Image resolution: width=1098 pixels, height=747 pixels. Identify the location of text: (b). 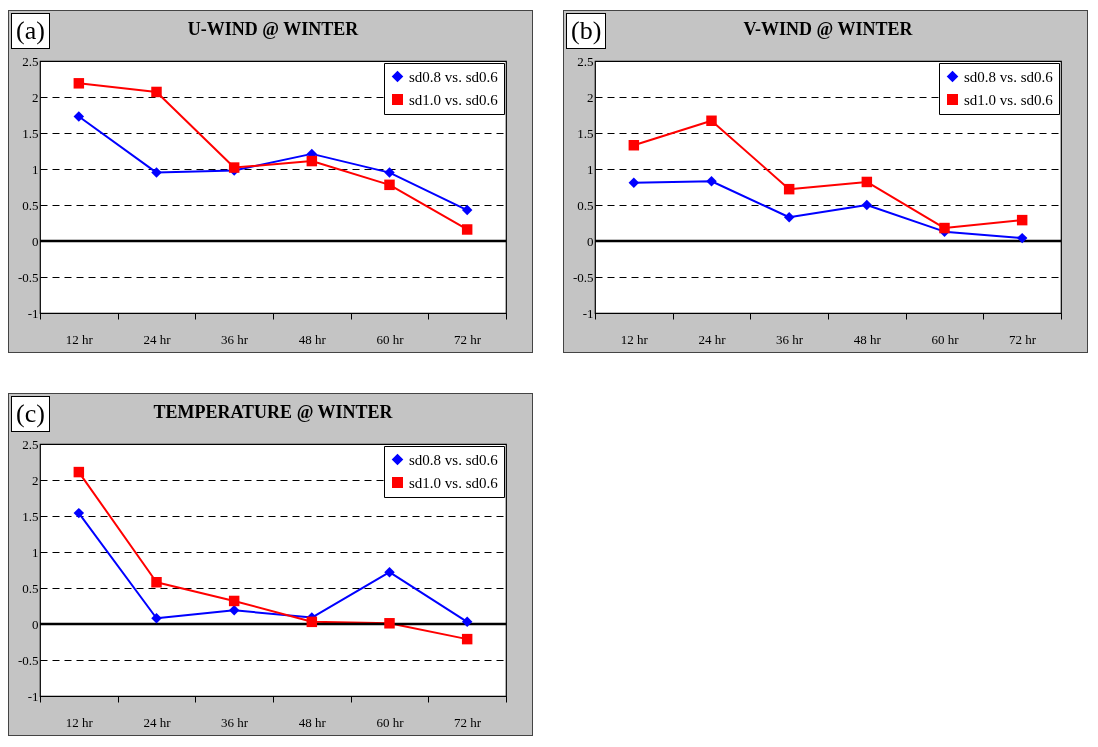
(586, 31).